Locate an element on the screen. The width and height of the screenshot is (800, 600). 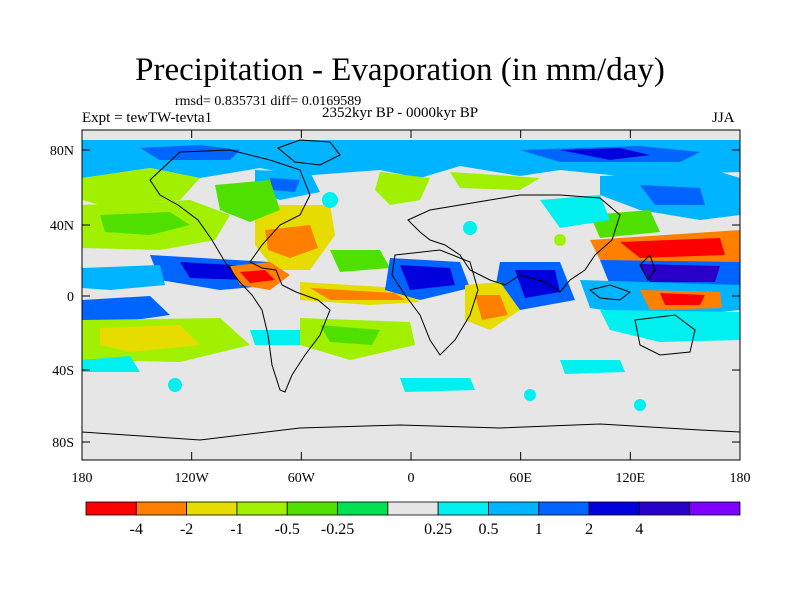
x-tick-label: 0 is located at coordinates (411, 478).